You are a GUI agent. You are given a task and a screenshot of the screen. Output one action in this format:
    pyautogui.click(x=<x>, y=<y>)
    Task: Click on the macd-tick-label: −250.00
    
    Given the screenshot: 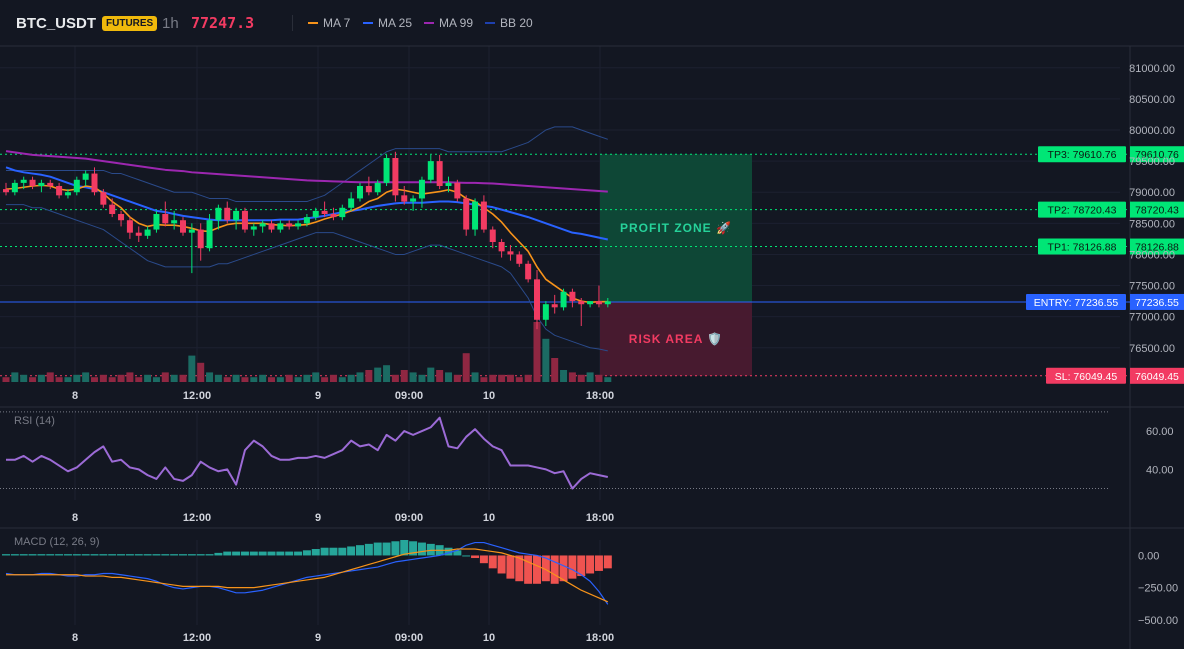 What is the action you would take?
    pyautogui.click(x=1158, y=589)
    